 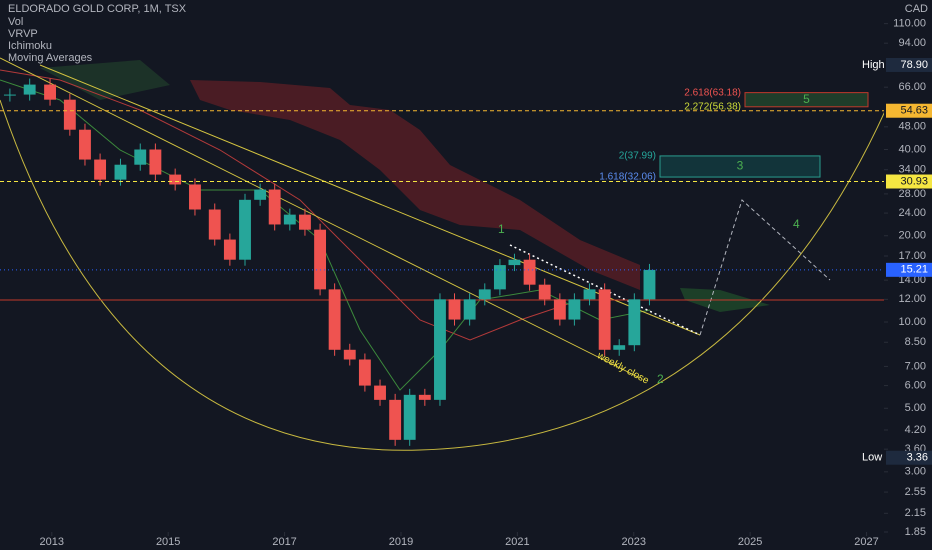 What do you see at coordinates (284, 542) in the screenshot?
I see `x-tick-label: 2017` at bounding box center [284, 542].